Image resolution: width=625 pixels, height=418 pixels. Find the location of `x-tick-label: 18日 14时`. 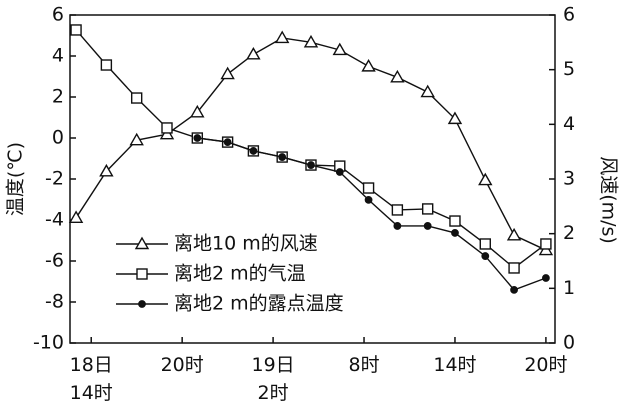

x-tick-label: 18日 14时 is located at coordinates (91, 379).